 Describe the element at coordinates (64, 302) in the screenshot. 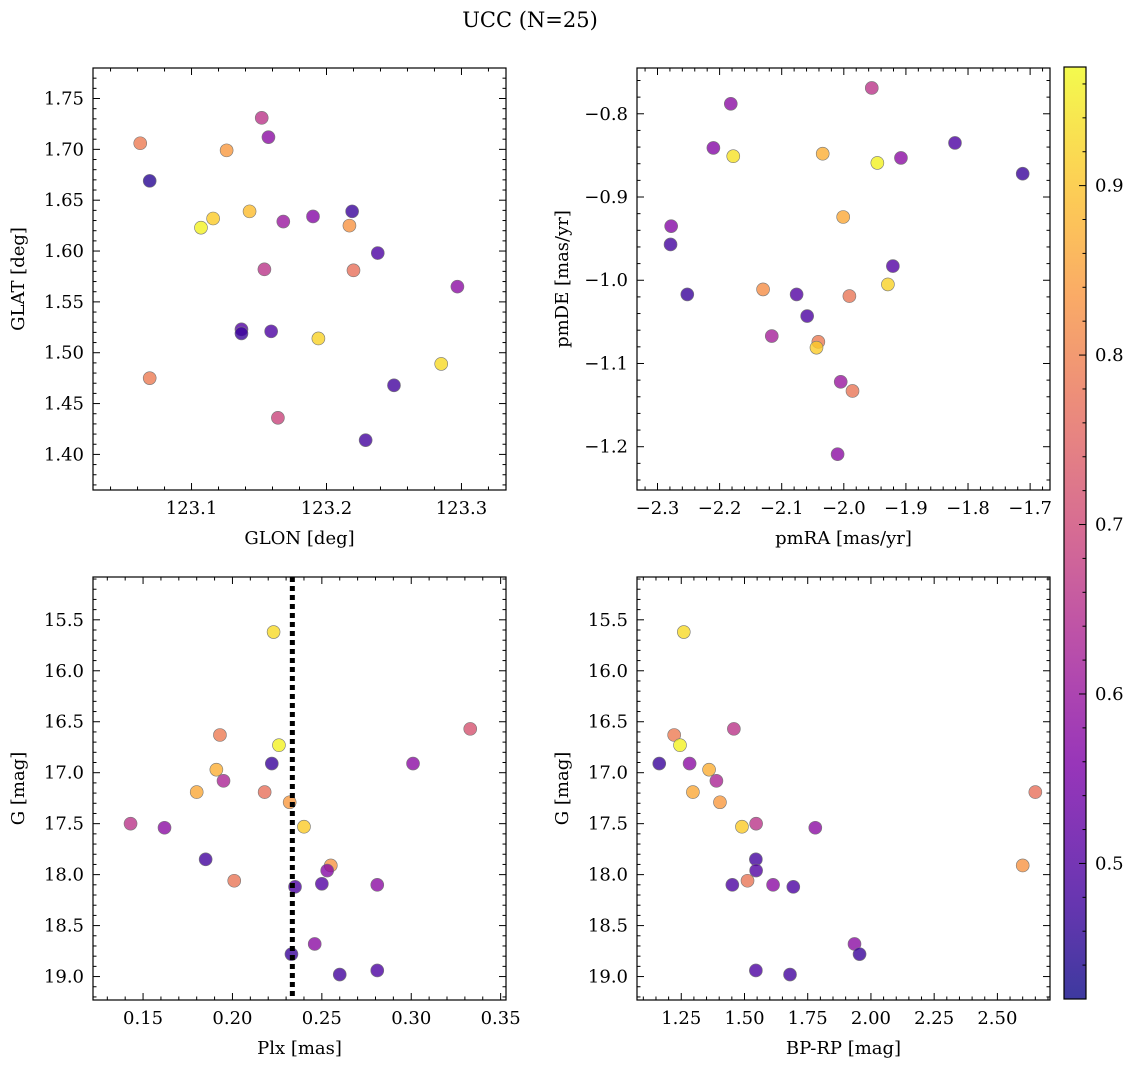

I see `y-tick-label: 1.55` at that location.